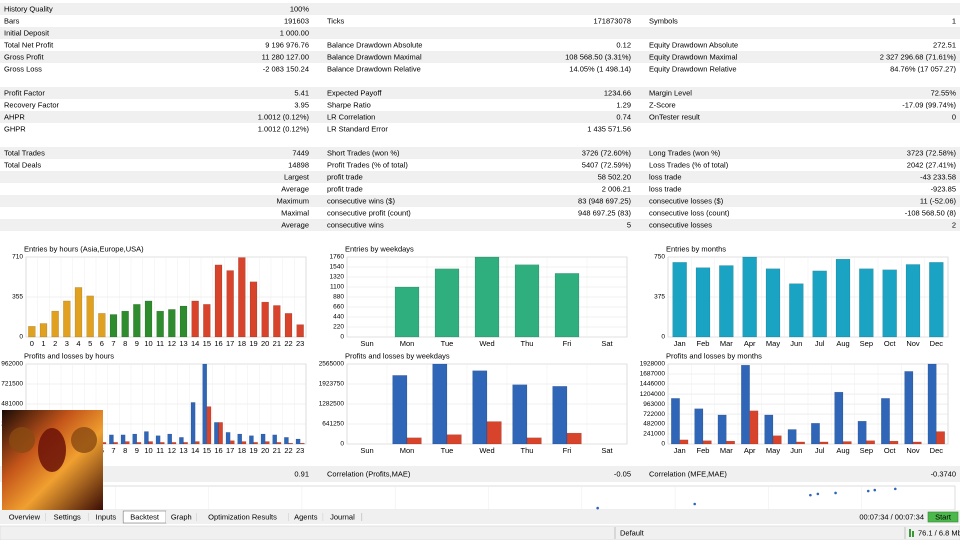 This screenshot has height=540, width=960. Describe the element at coordinates (447, 343) in the screenshot. I see `x-tick-label: Tue` at that location.